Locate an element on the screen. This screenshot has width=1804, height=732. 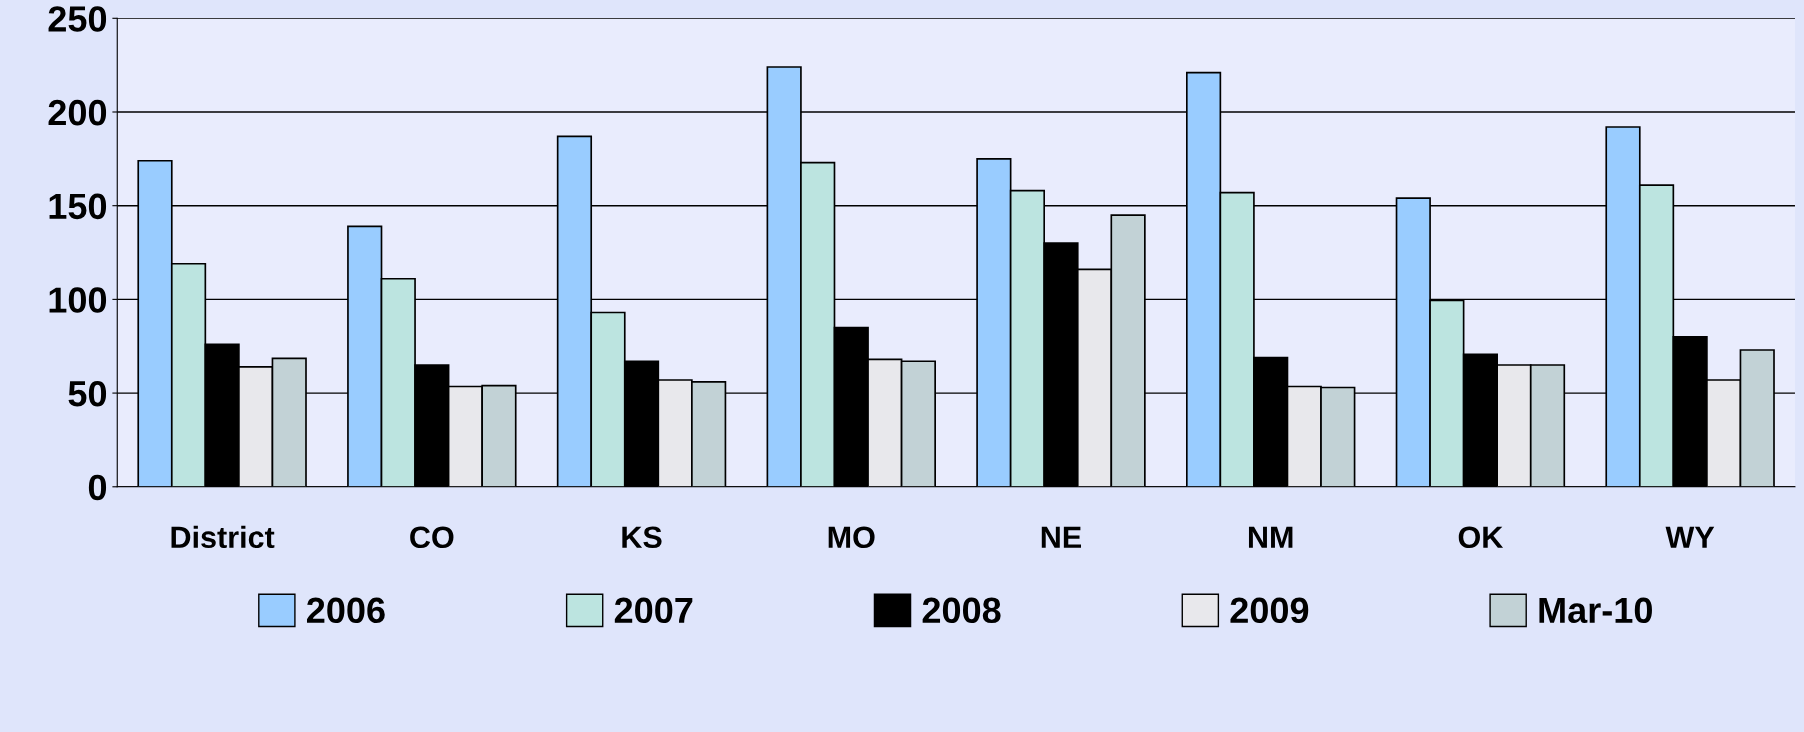
legend-label: 2008 is located at coordinates (961, 610).